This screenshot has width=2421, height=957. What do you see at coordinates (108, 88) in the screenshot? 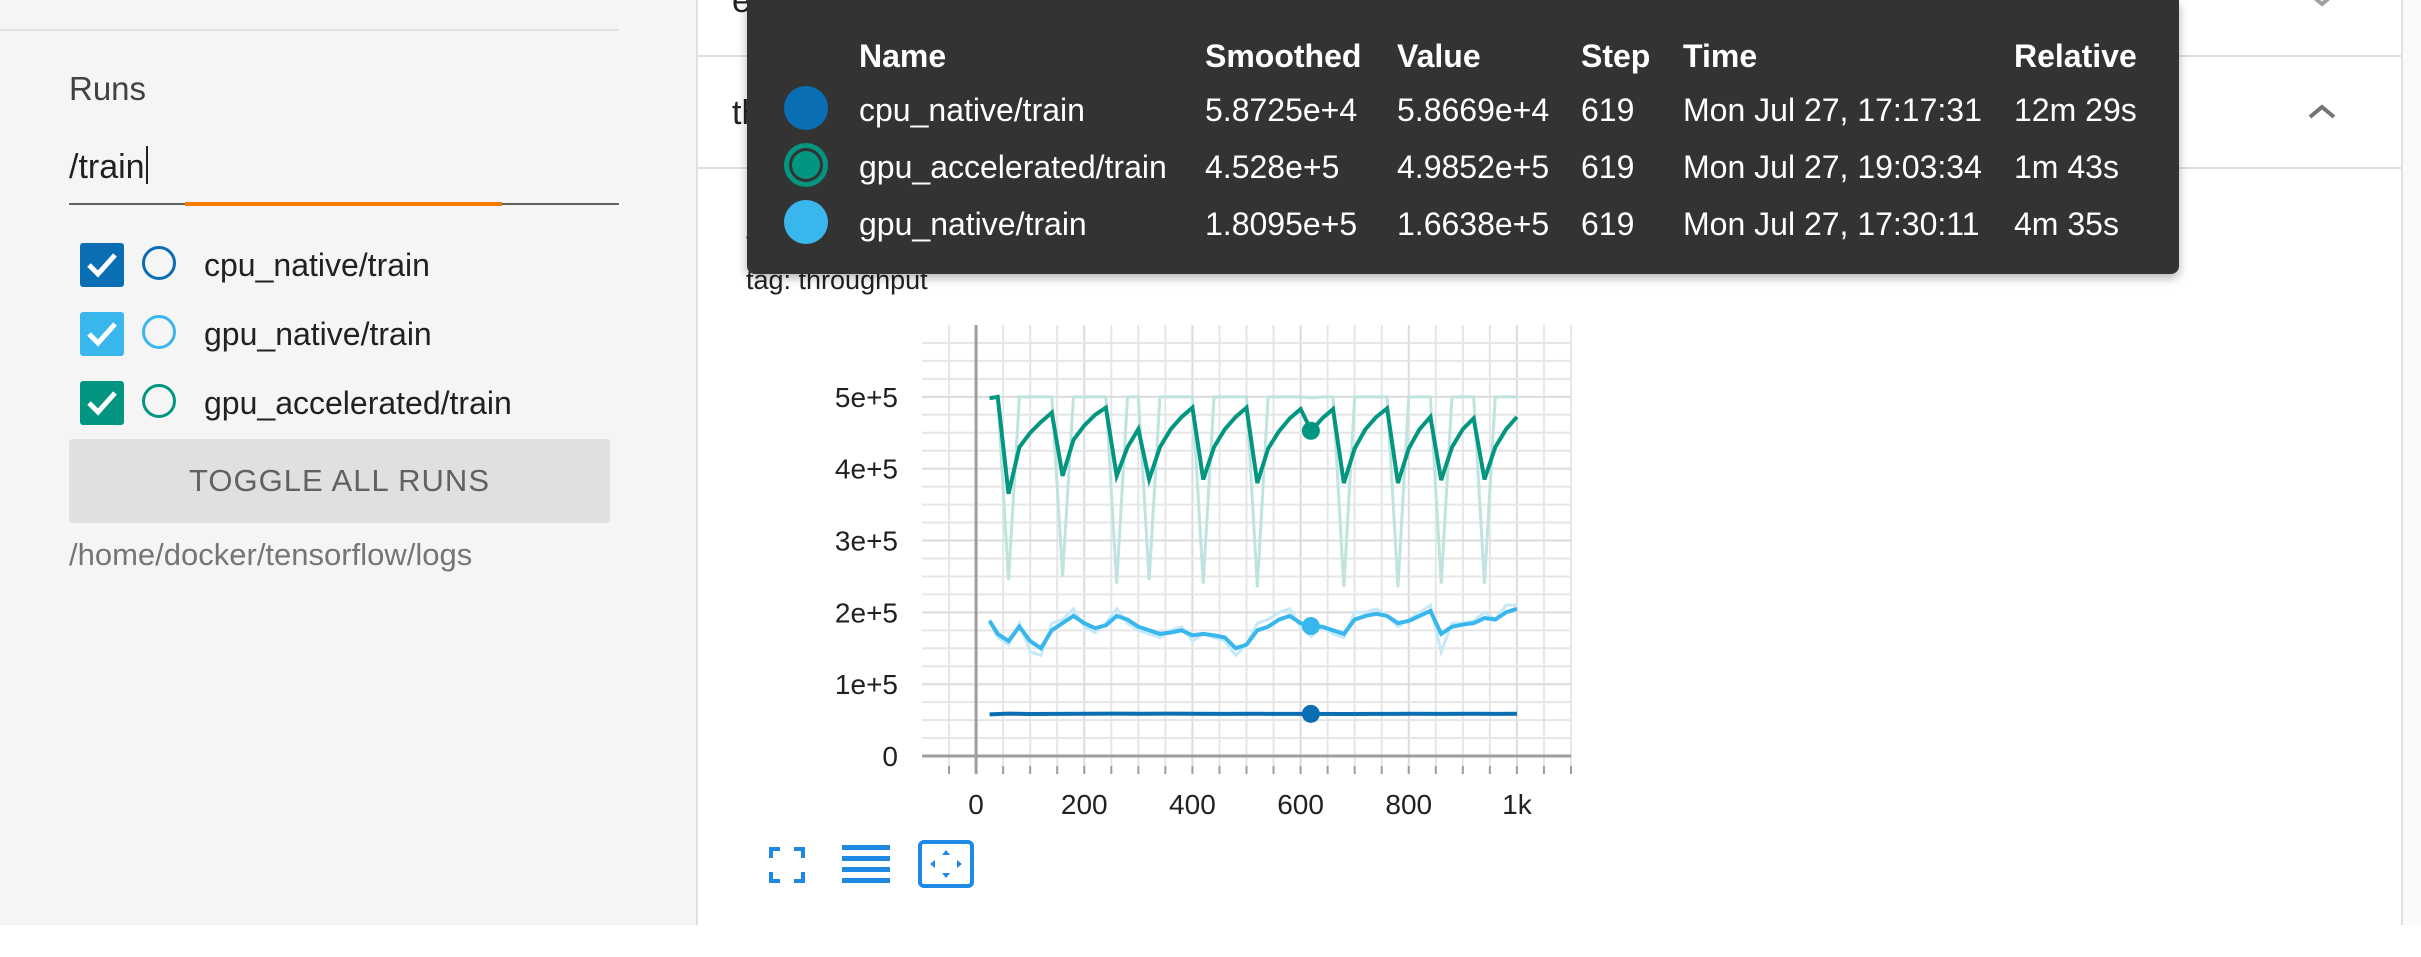
I see `runs-title: Runs` at bounding box center [108, 88].